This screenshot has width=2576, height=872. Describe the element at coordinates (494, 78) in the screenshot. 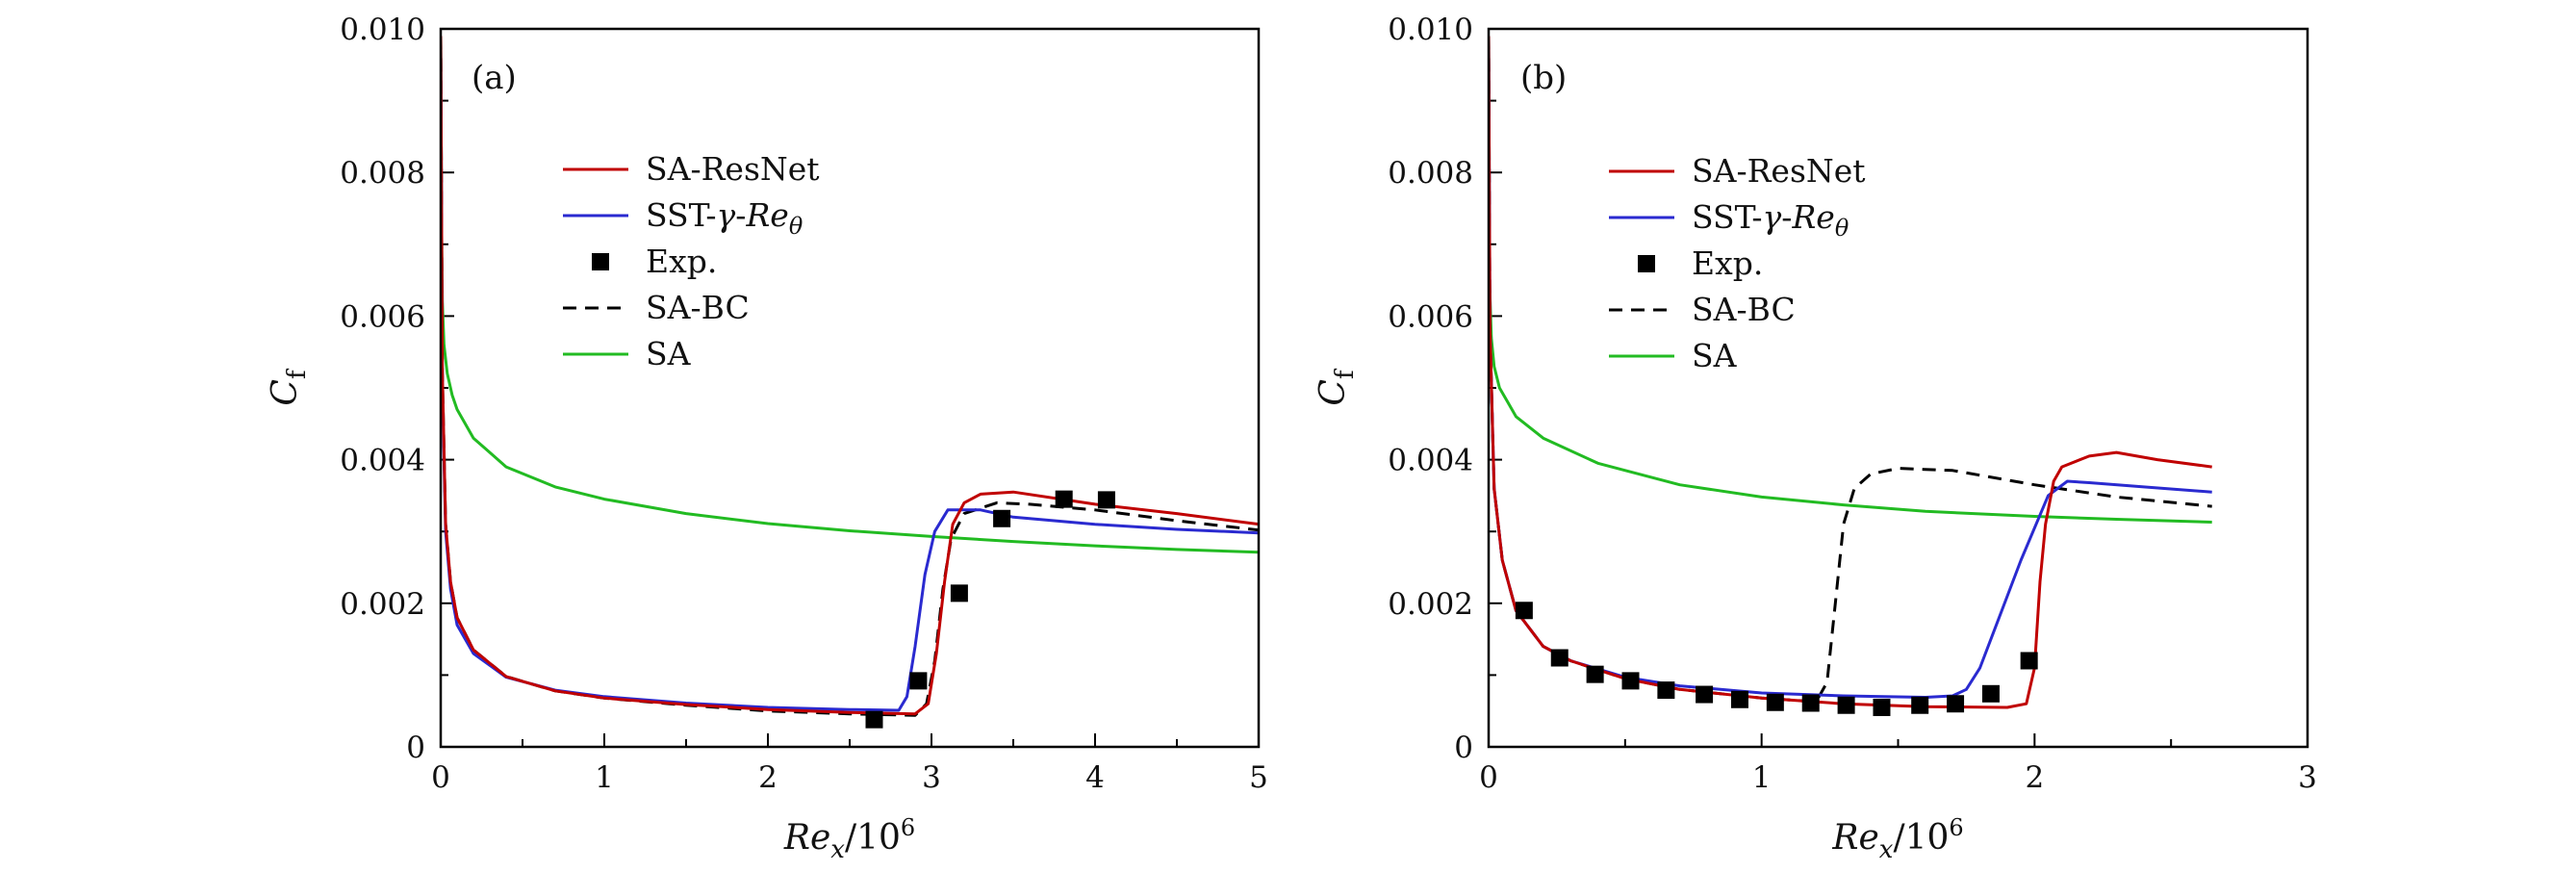

I see `panel-label: (a)` at that location.